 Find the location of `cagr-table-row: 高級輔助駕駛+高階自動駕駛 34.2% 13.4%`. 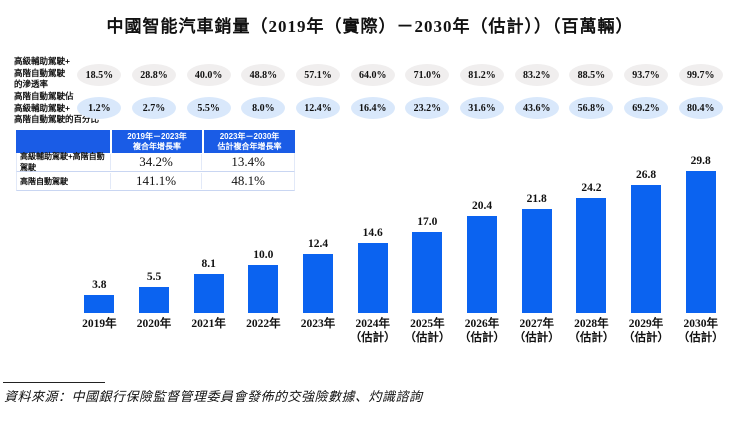

cagr-table-row: 高級輔助駕駛+高階自動駕駛 34.2% 13.4% is located at coordinates (155, 162).